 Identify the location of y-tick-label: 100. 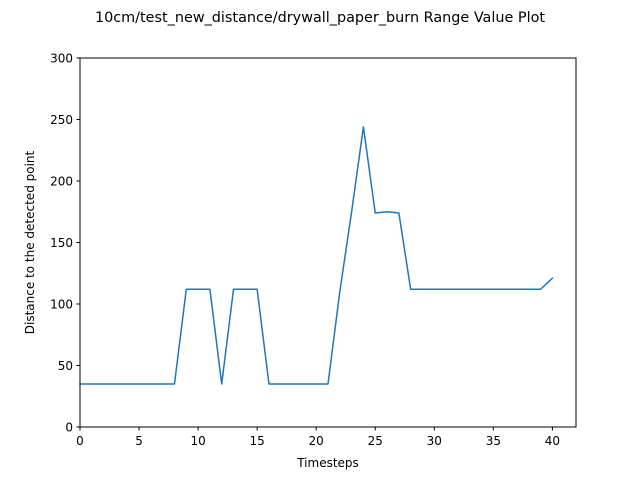
(61, 305).